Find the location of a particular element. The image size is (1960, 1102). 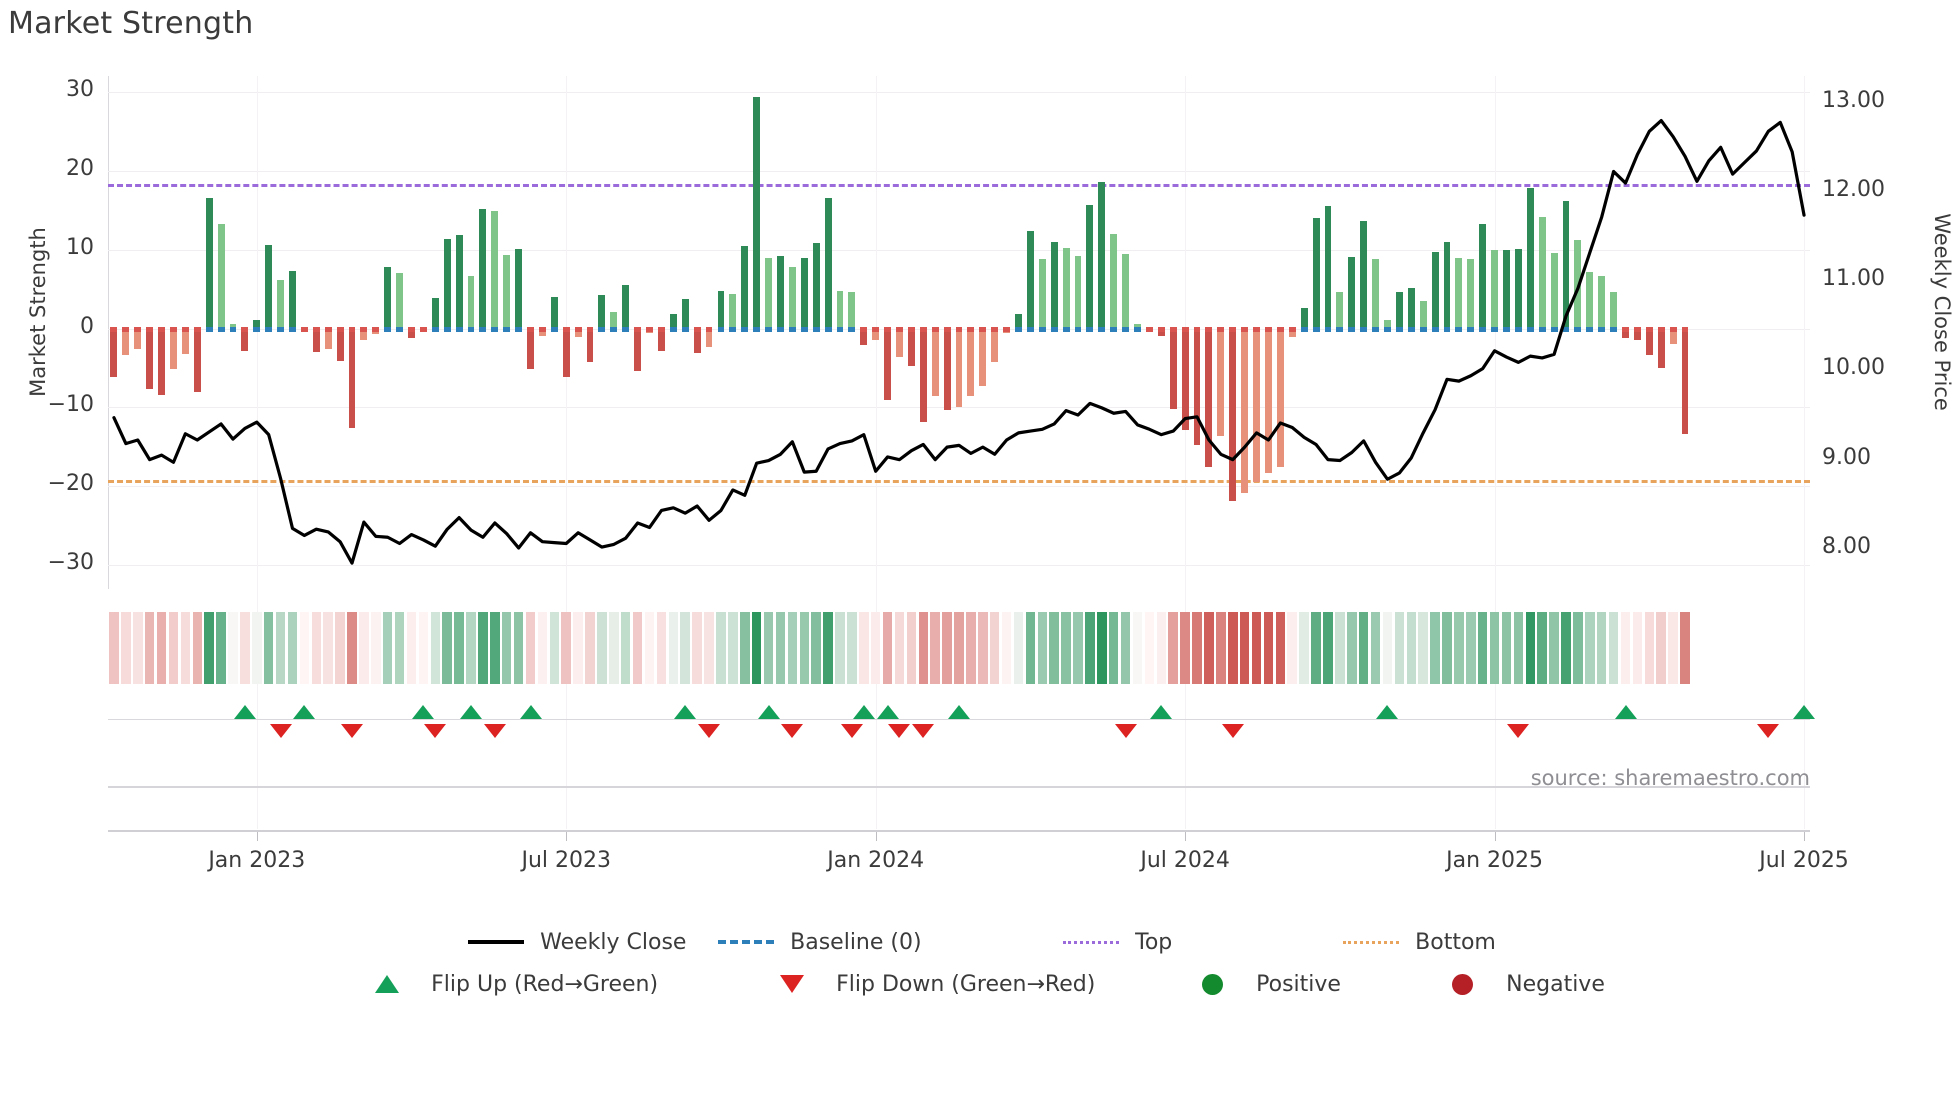

bottom-dotted-icon is located at coordinates (1371, 942).